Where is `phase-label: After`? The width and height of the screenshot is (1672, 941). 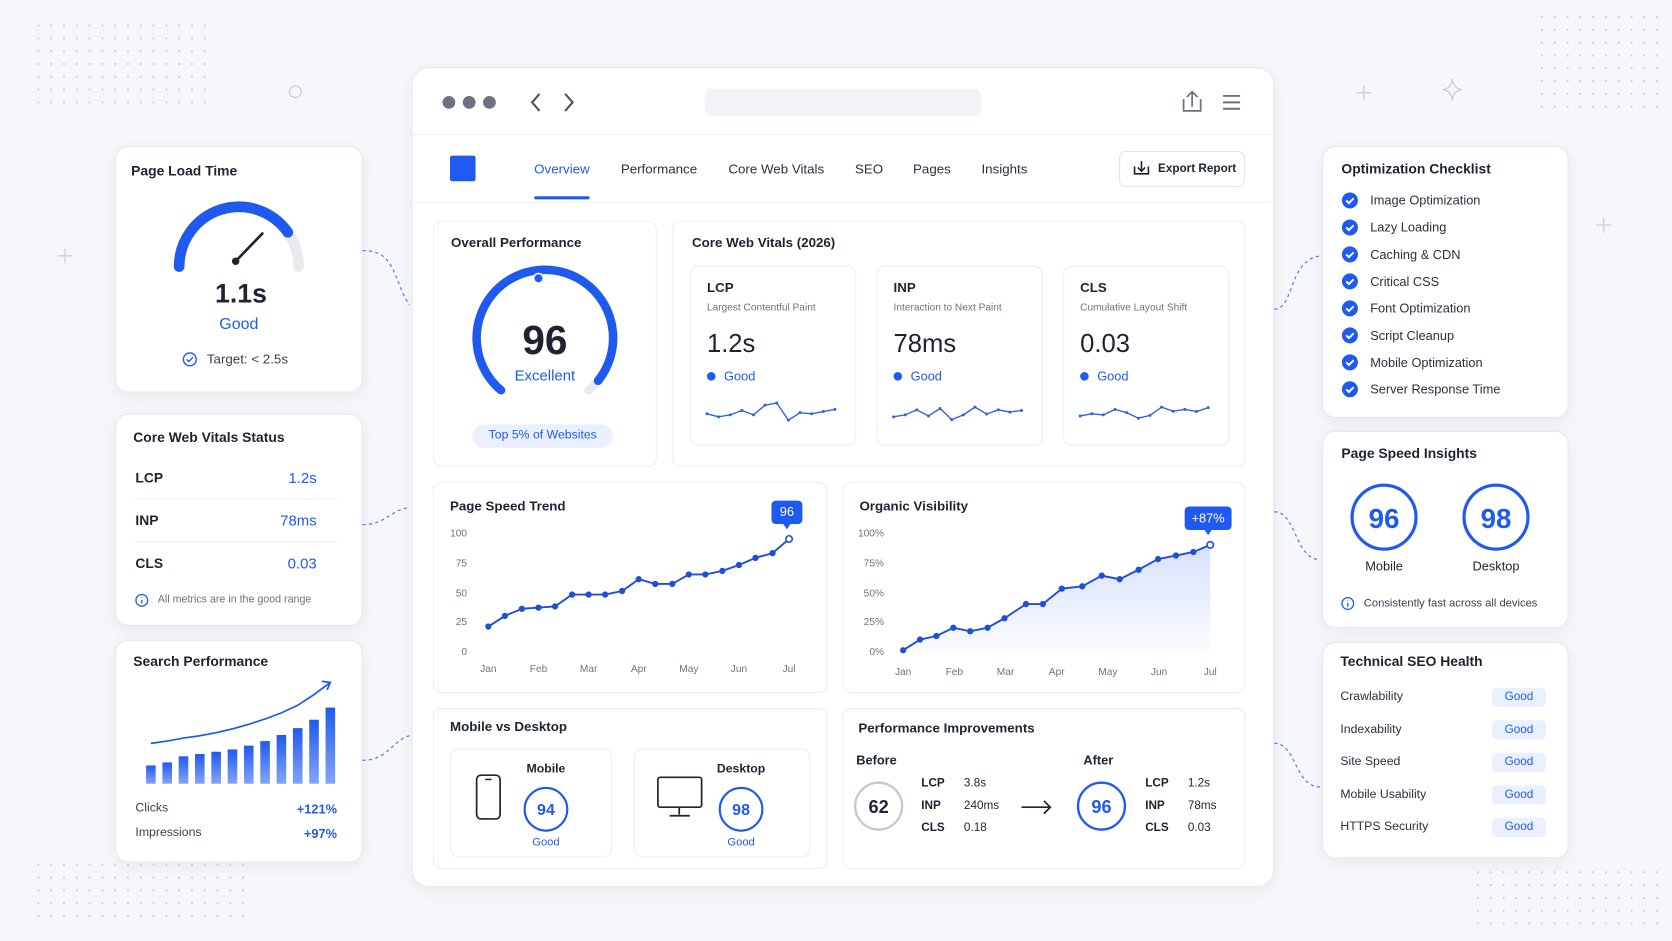 phase-label: After is located at coordinates (1098, 760).